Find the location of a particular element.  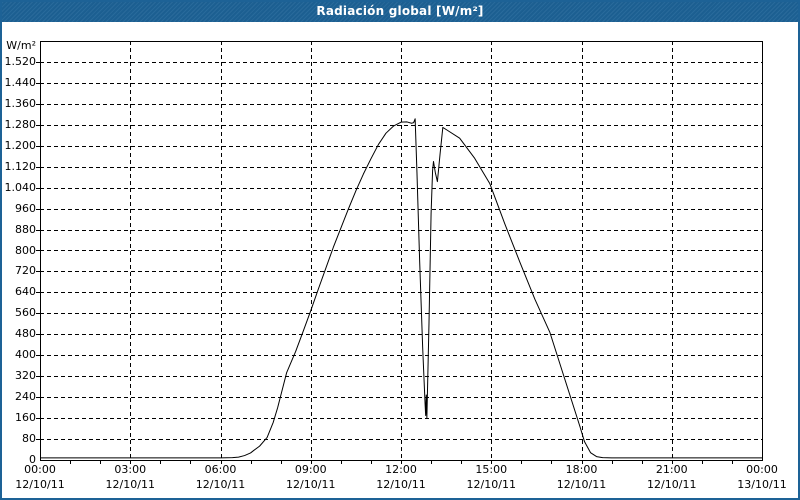

x-axis-tick-label: 18:00 12/10/11 is located at coordinates (582, 477).